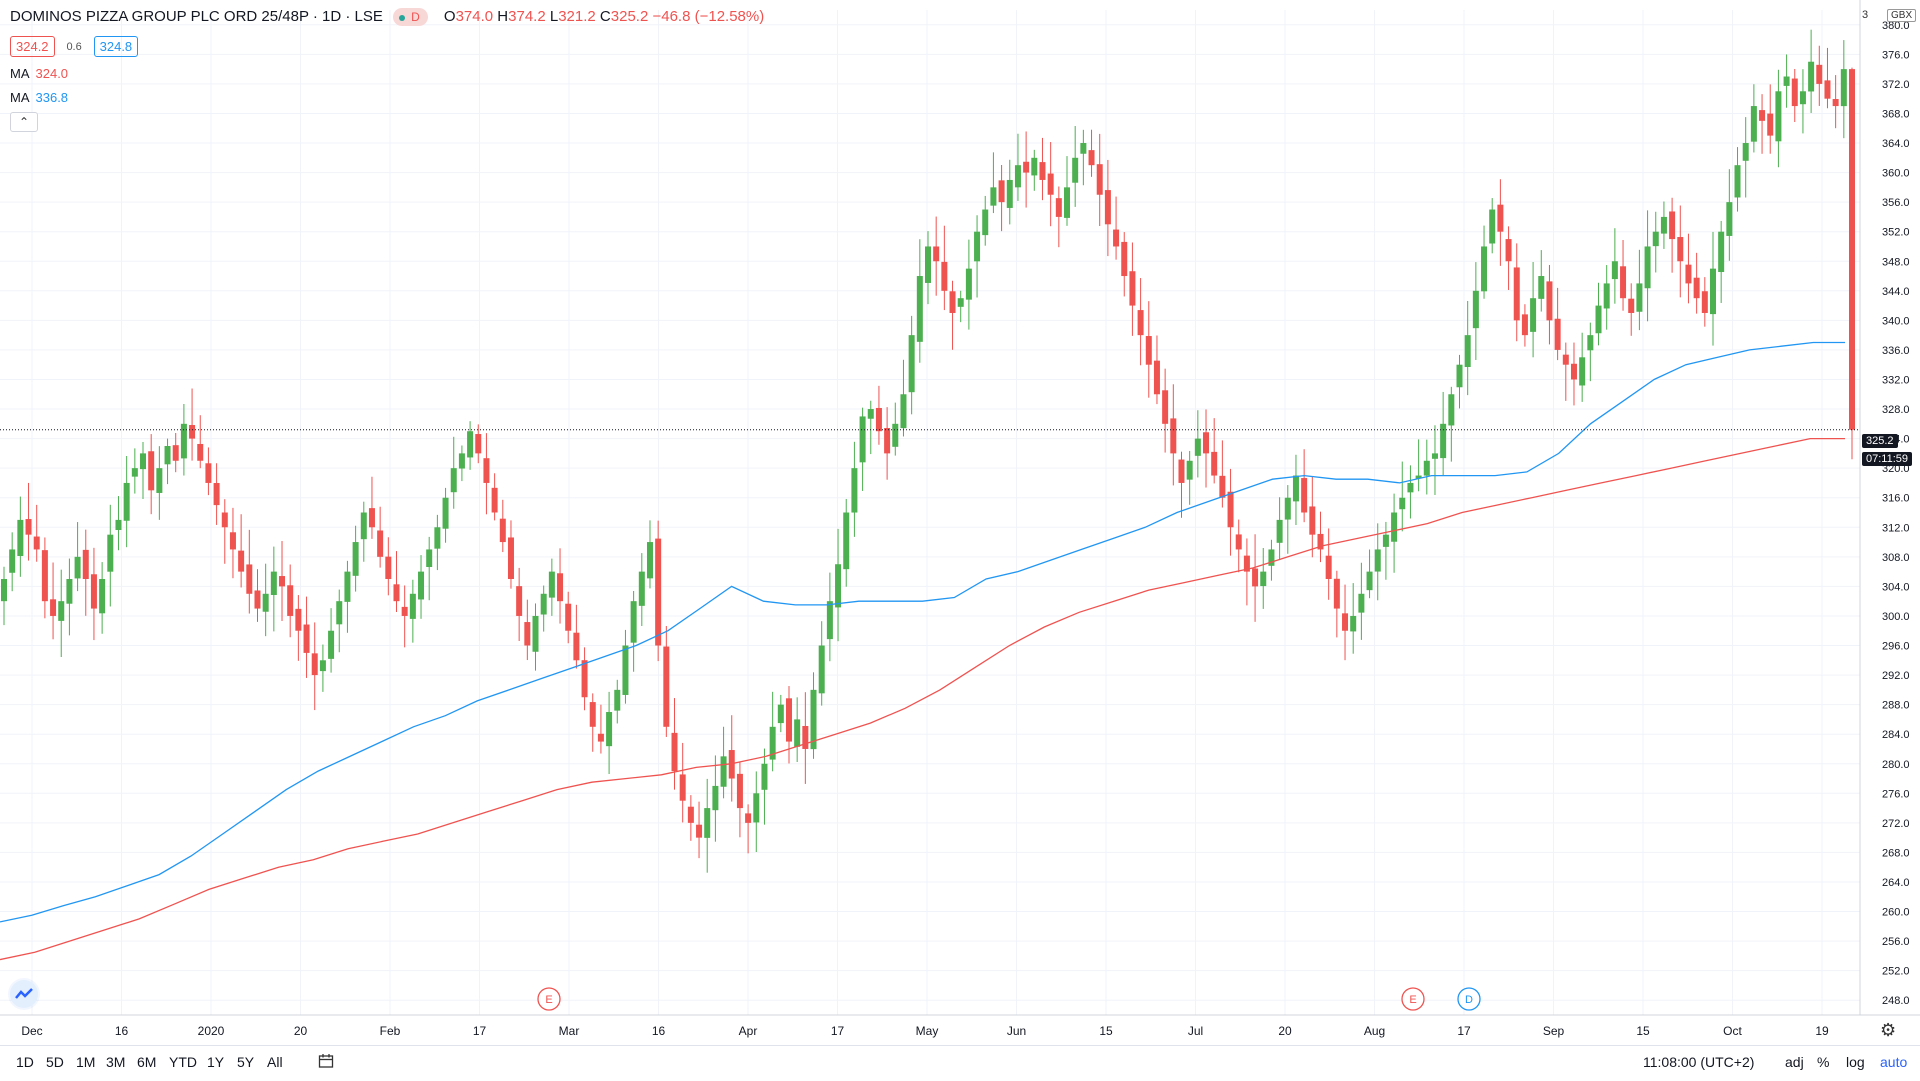 The image size is (1920, 1081). What do you see at coordinates (39, 97) in the screenshot?
I see `ma-indicator-2: MA 336.8` at bounding box center [39, 97].